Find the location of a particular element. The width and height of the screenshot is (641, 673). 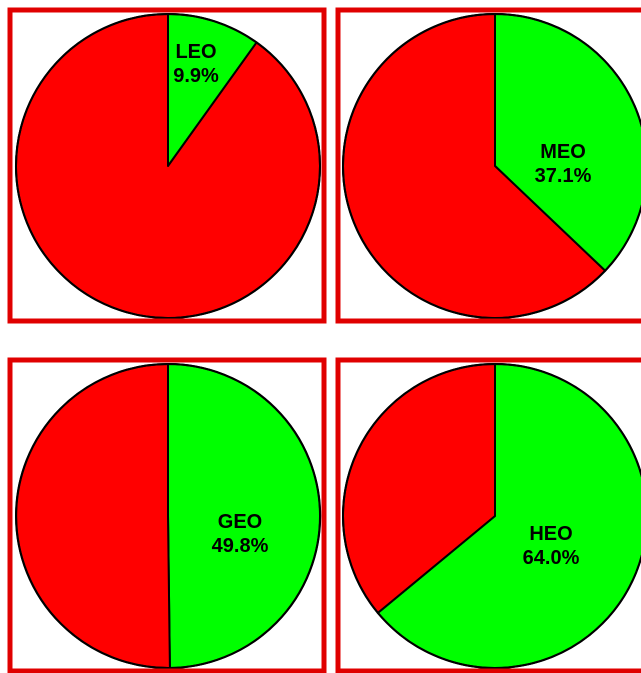

slice-label-meo: MEO is located at coordinates (563, 152).